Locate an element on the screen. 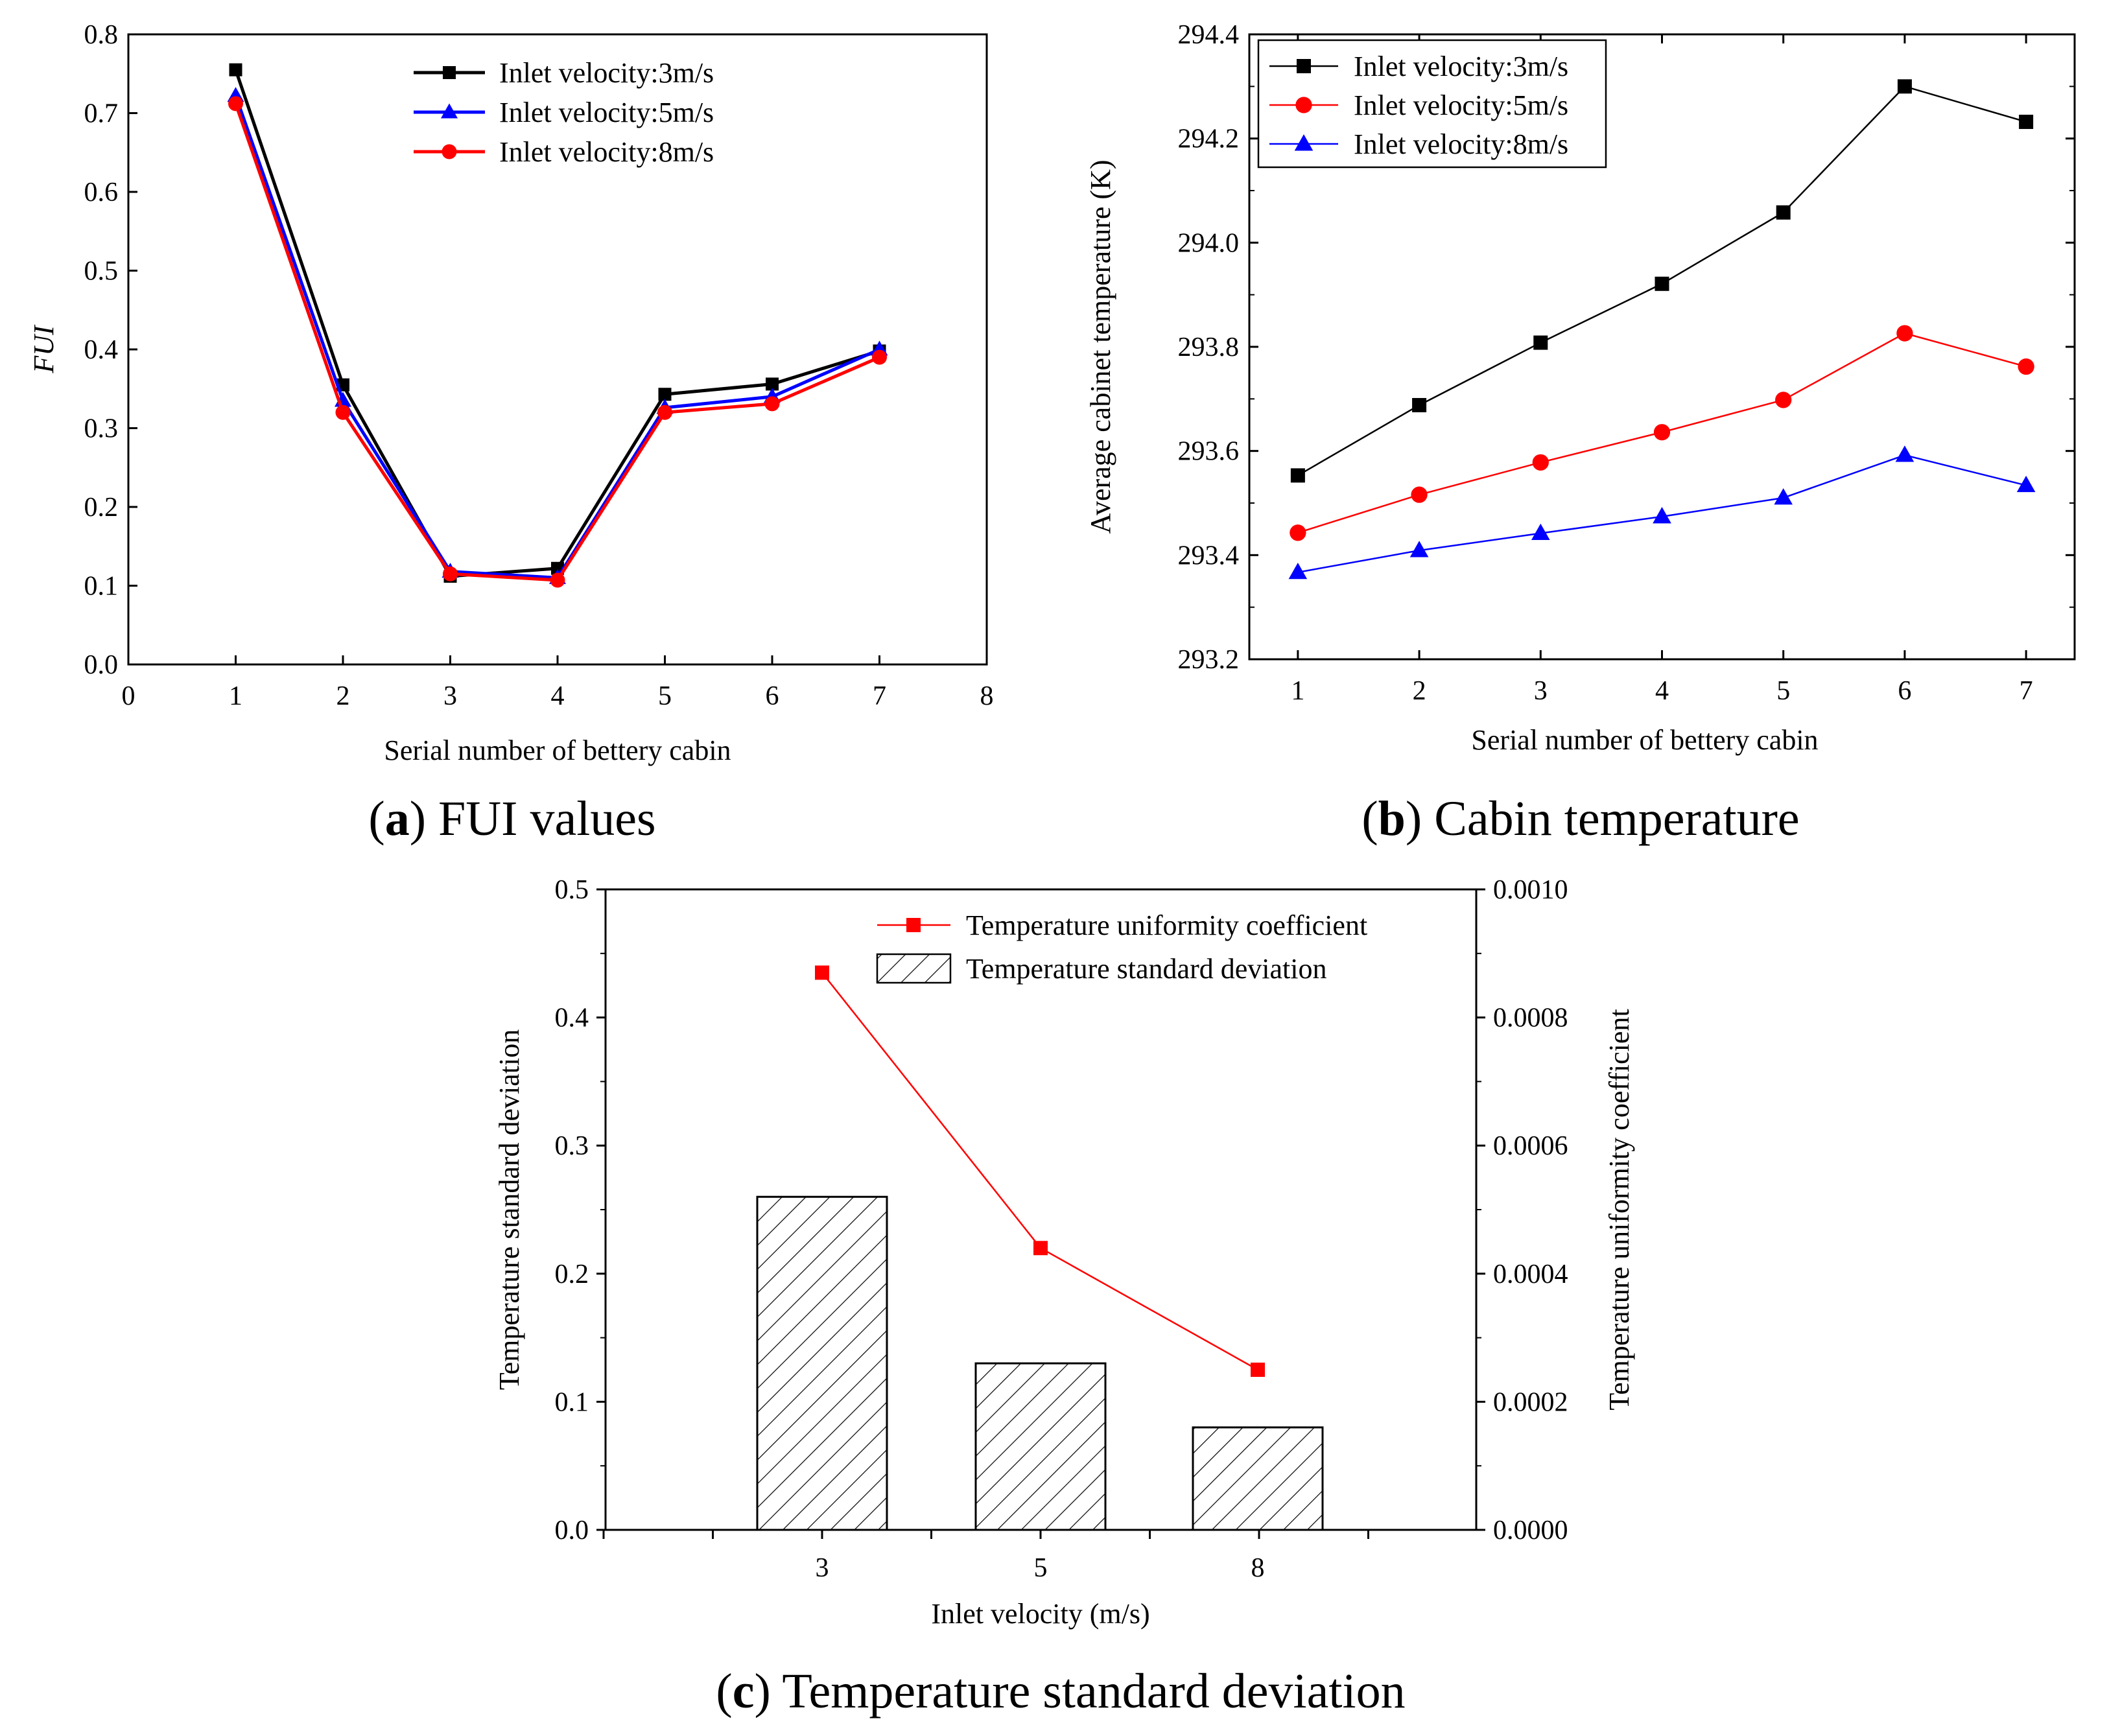  a-y-tick-label: 0.6 is located at coordinates (101, 192).